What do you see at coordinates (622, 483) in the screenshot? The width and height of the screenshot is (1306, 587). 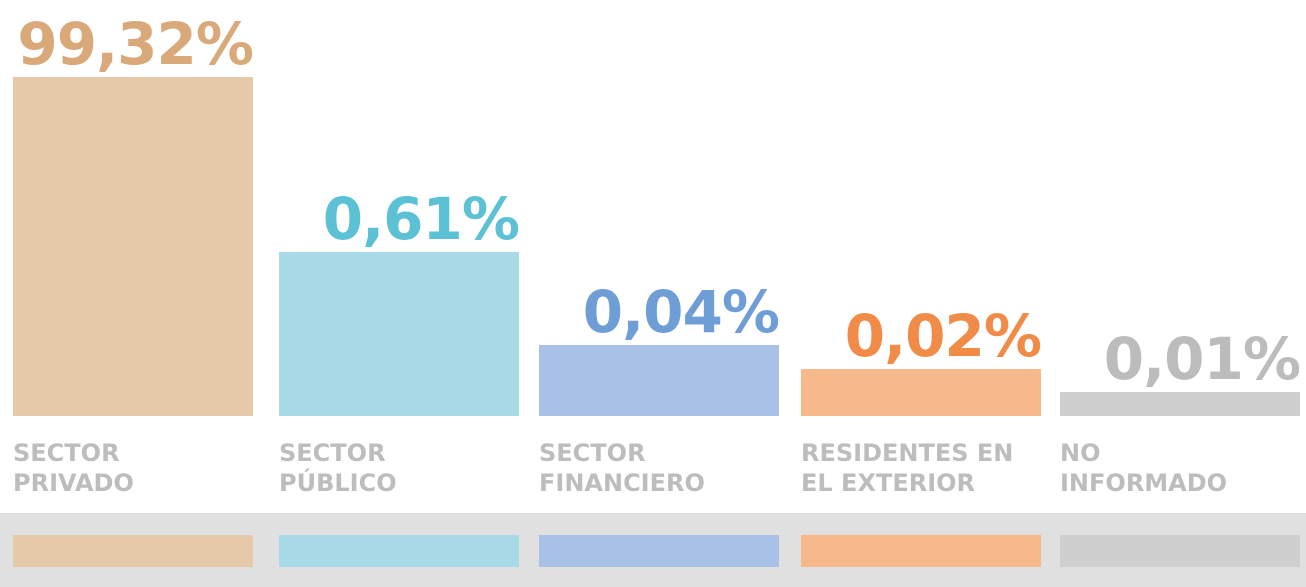 I see `category-line: FINANCIERO` at bounding box center [622, 483].